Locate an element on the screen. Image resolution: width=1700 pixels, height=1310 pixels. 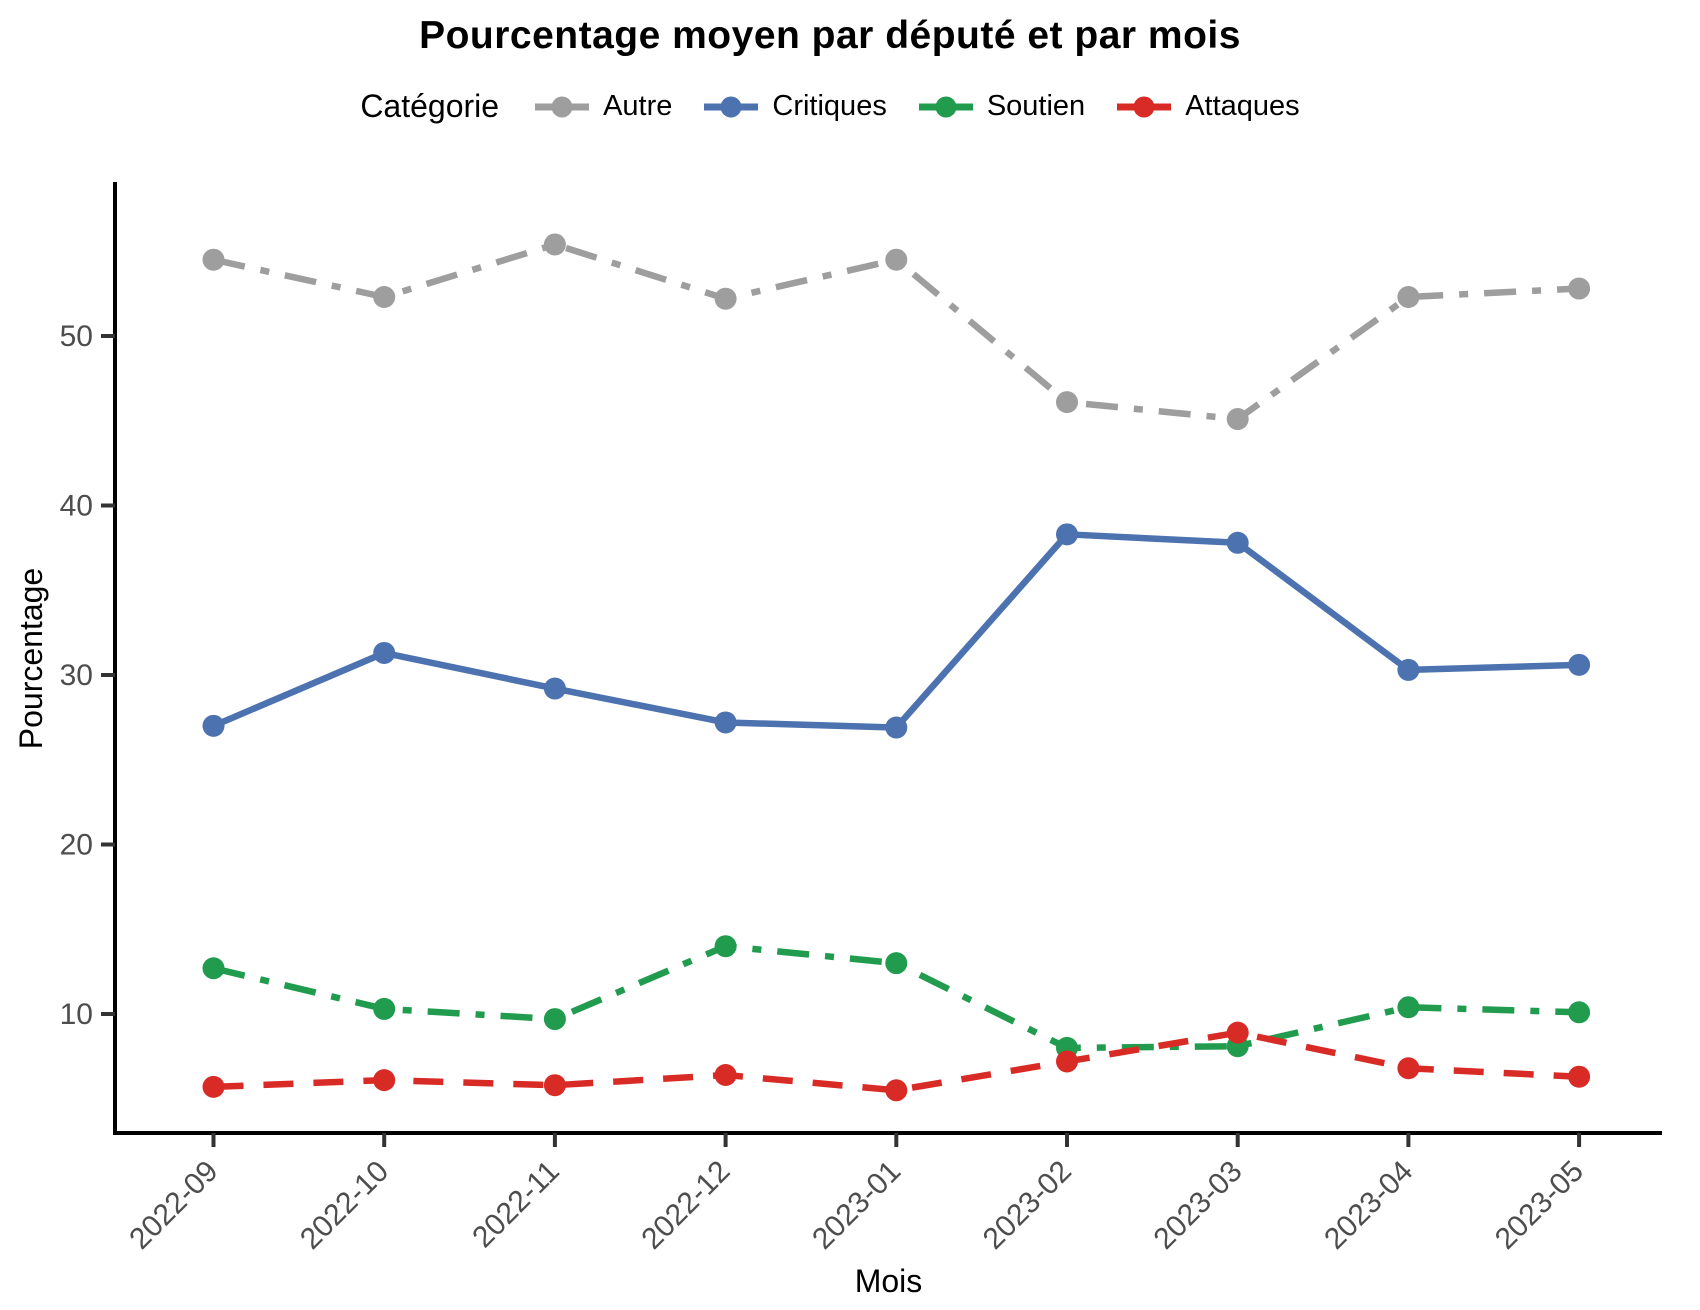
y-tick-label: 20 is located at coordinates (76, 845).